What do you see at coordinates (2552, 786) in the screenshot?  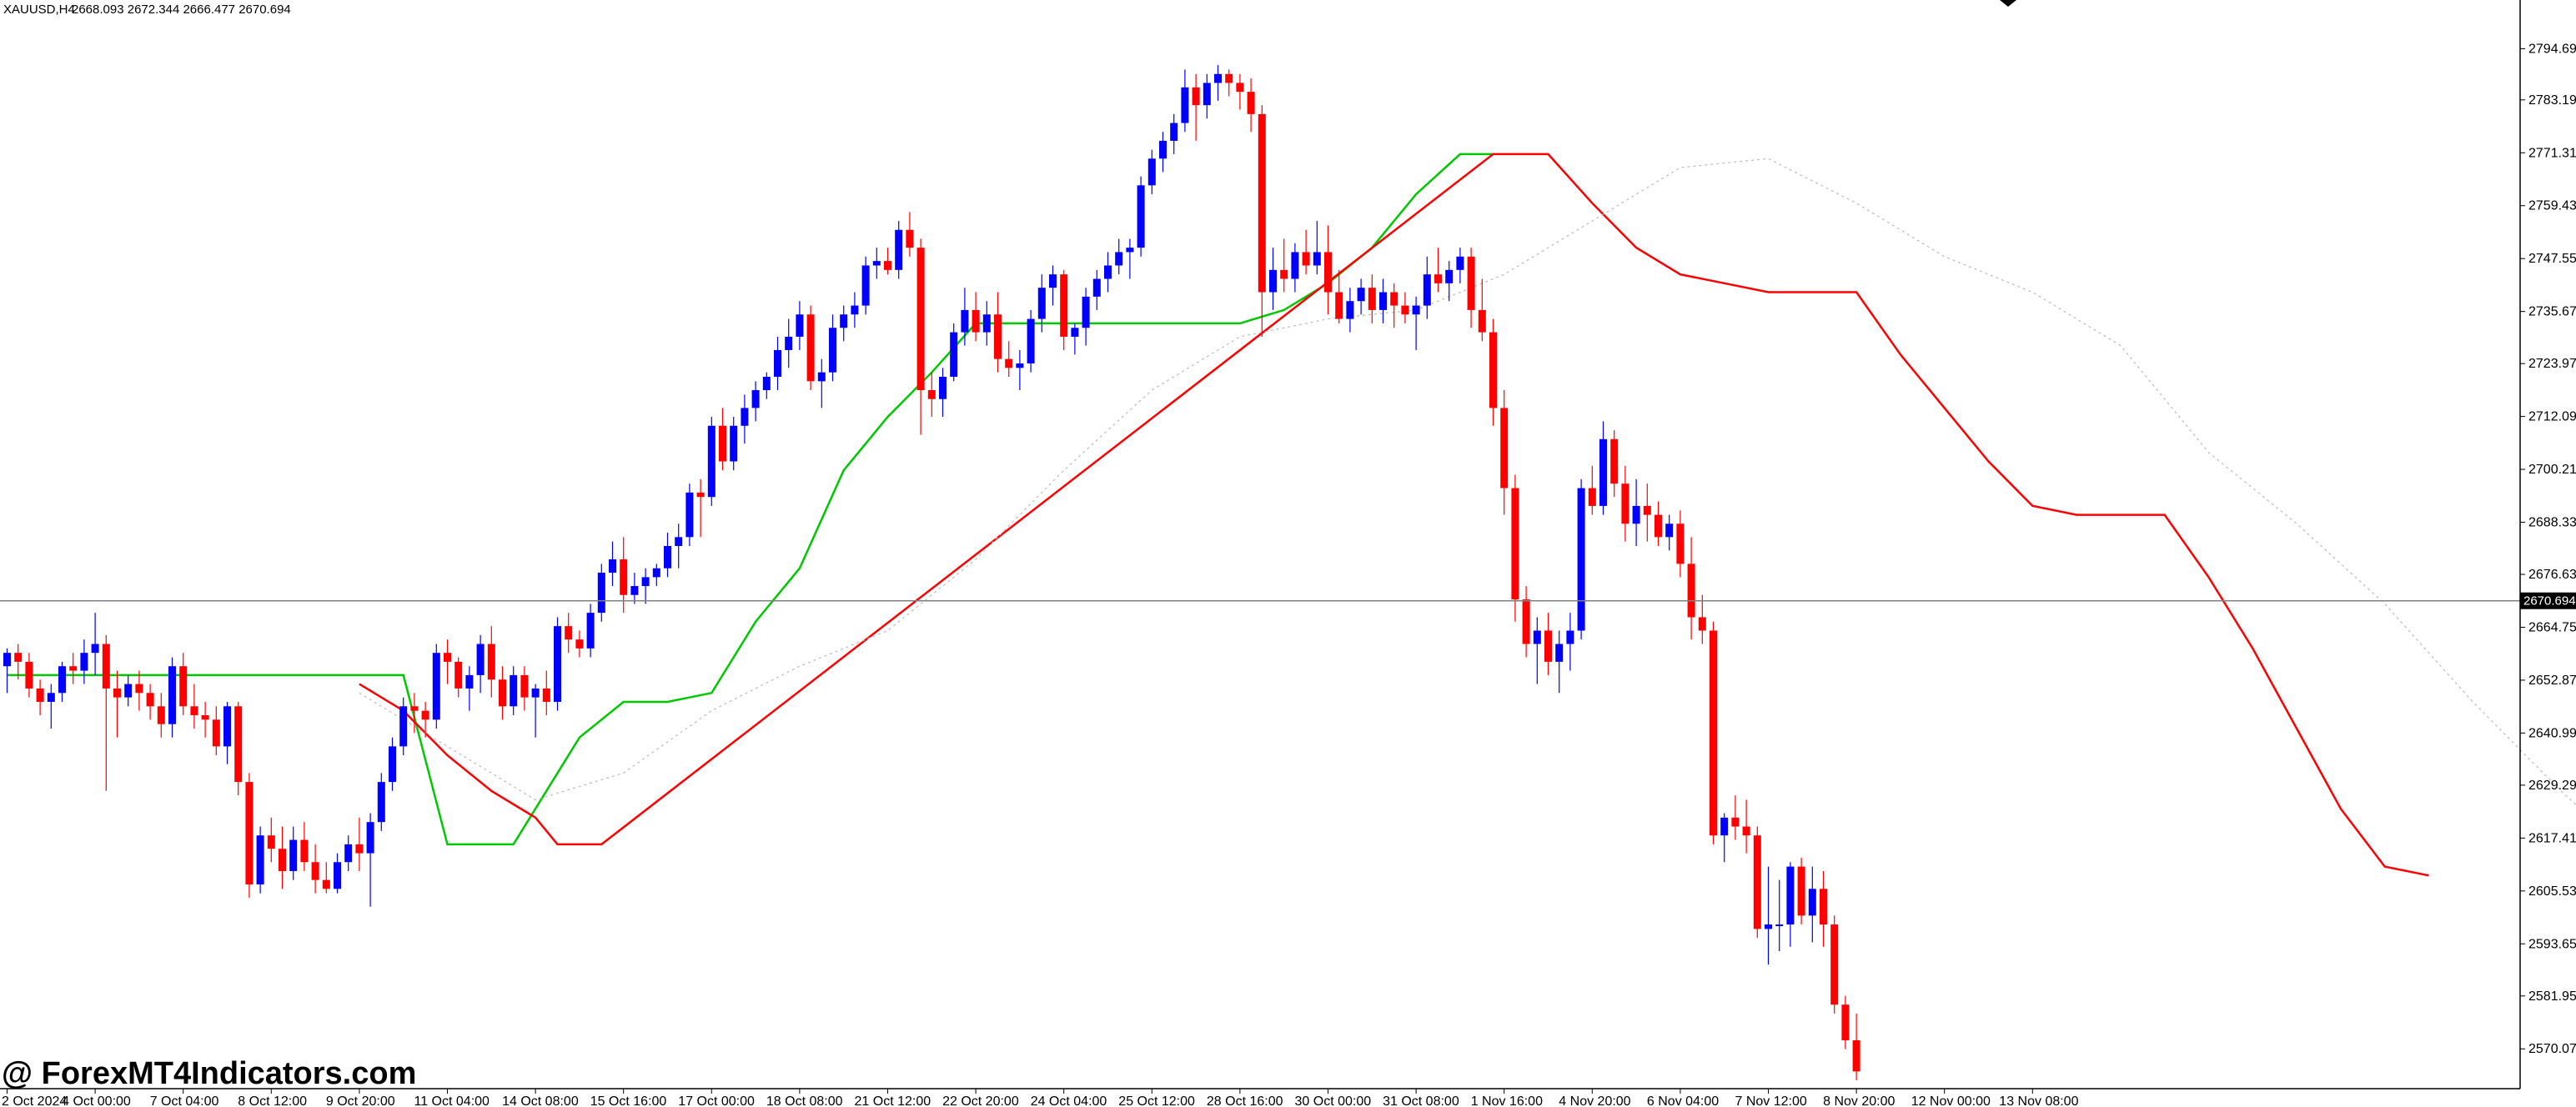 I see `y-tick-label: 2629.290` at bounding box center [2552, 786].